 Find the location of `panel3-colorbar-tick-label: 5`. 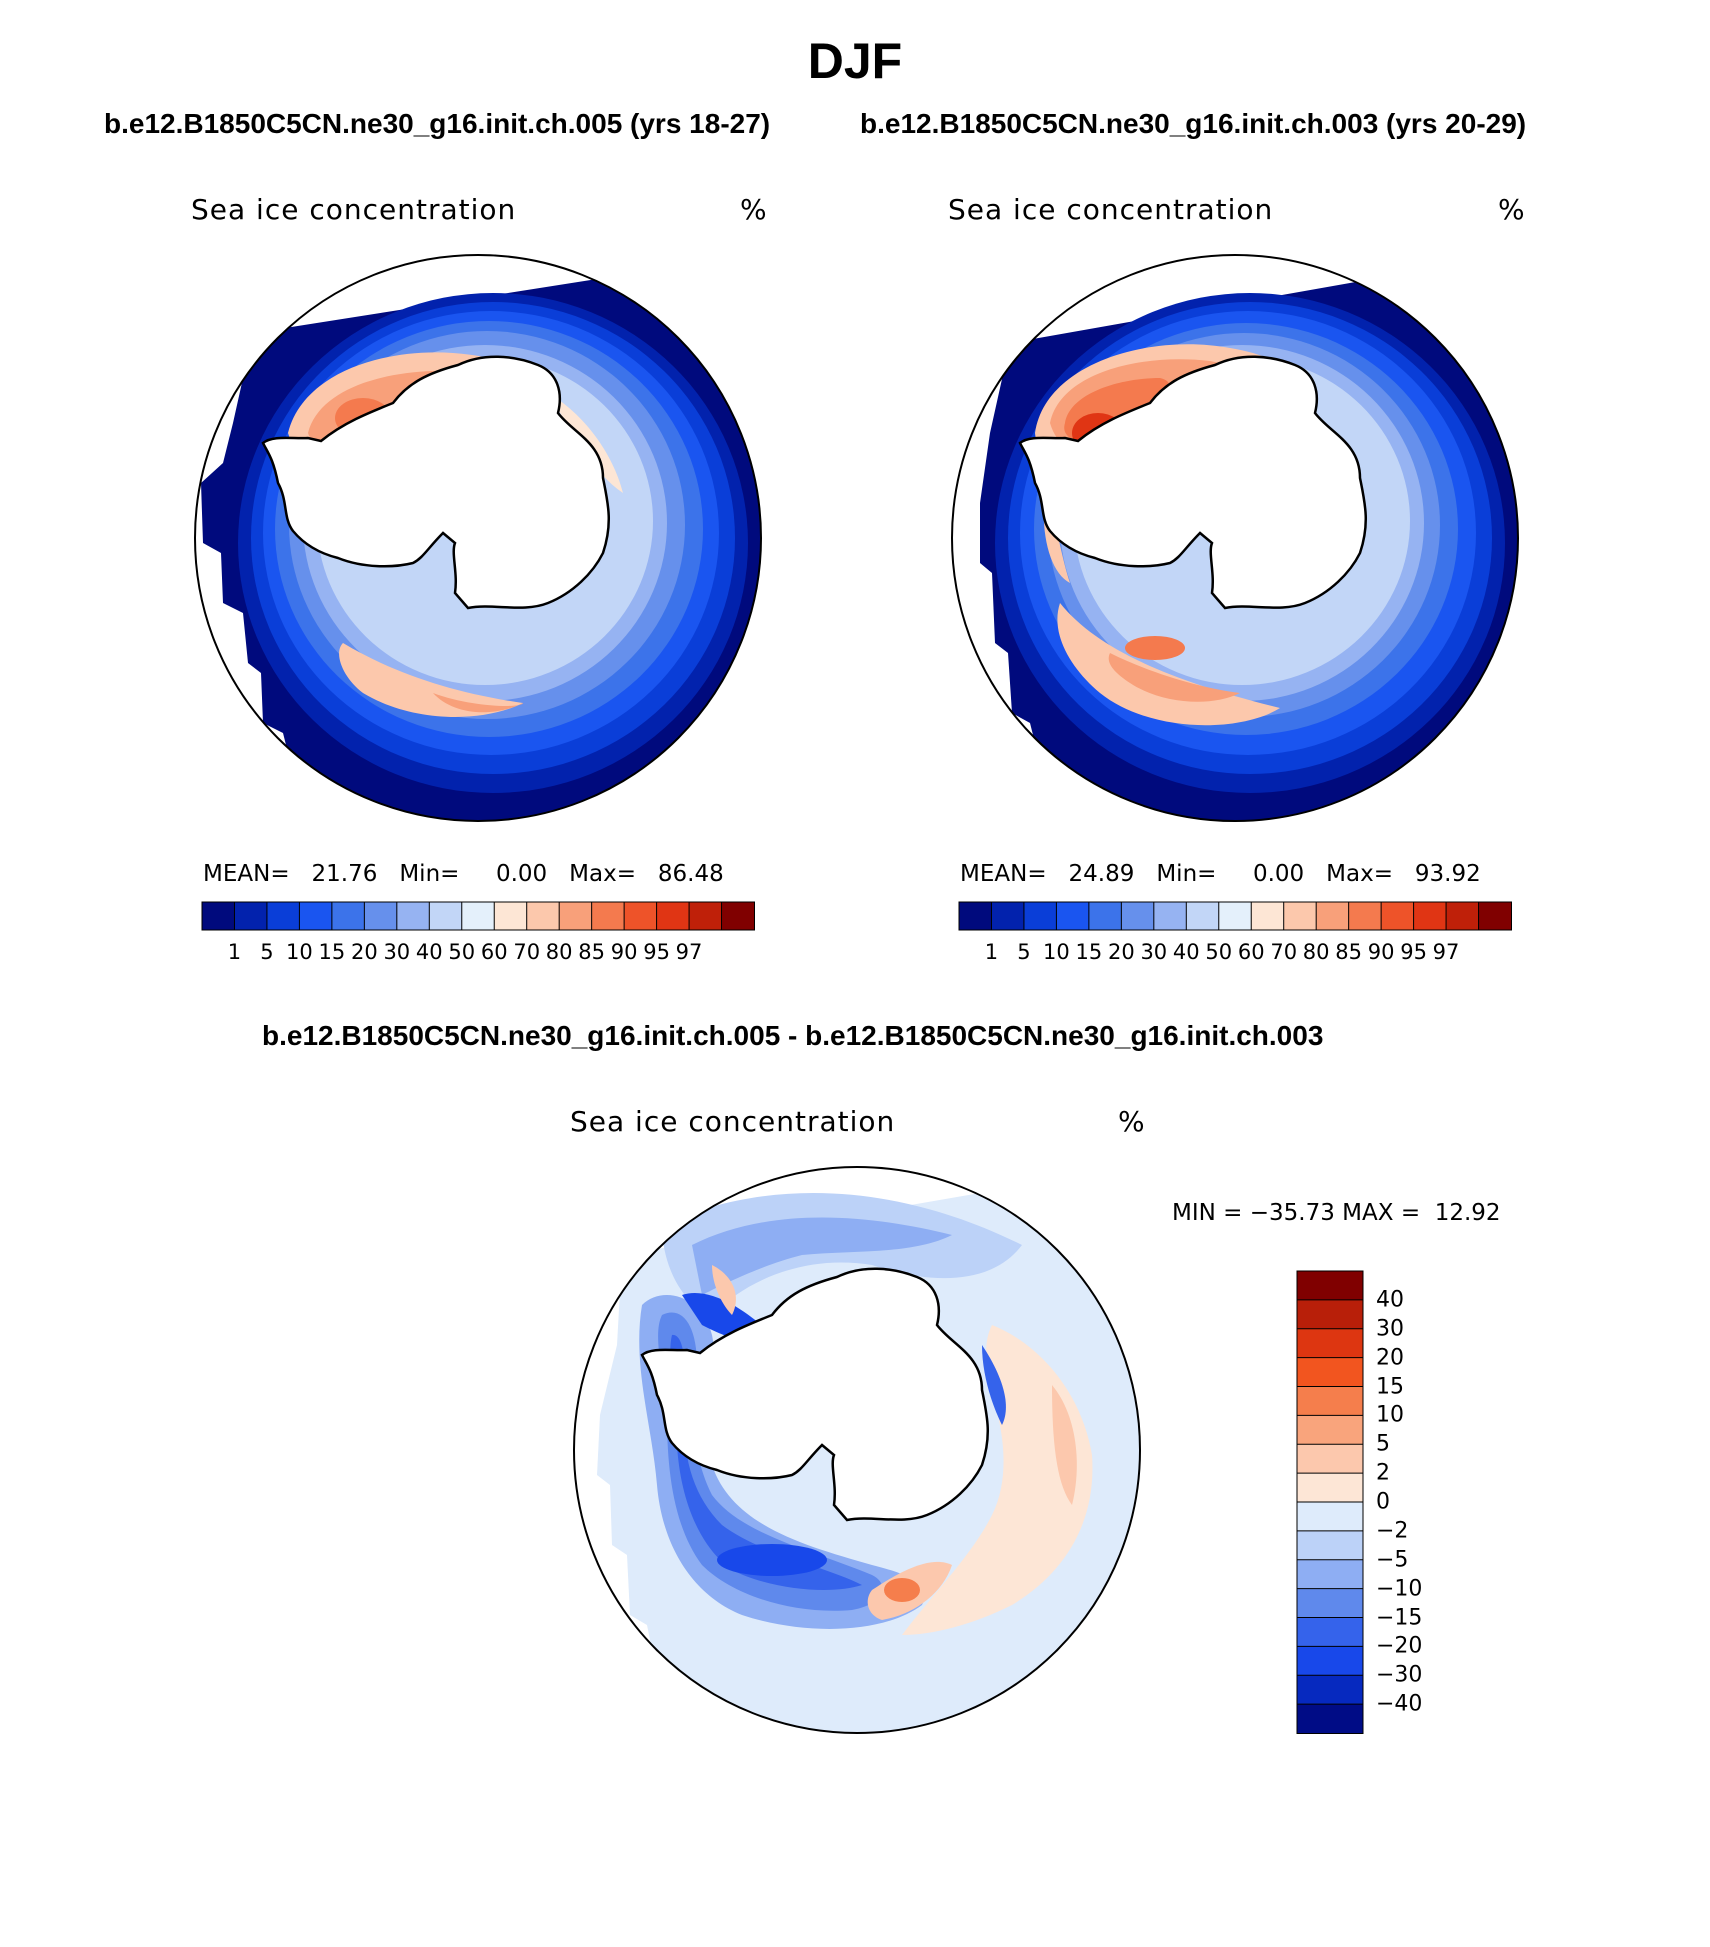

panel3-colorbar-tick-label: 5 is located at coordinates (1383, 1444).